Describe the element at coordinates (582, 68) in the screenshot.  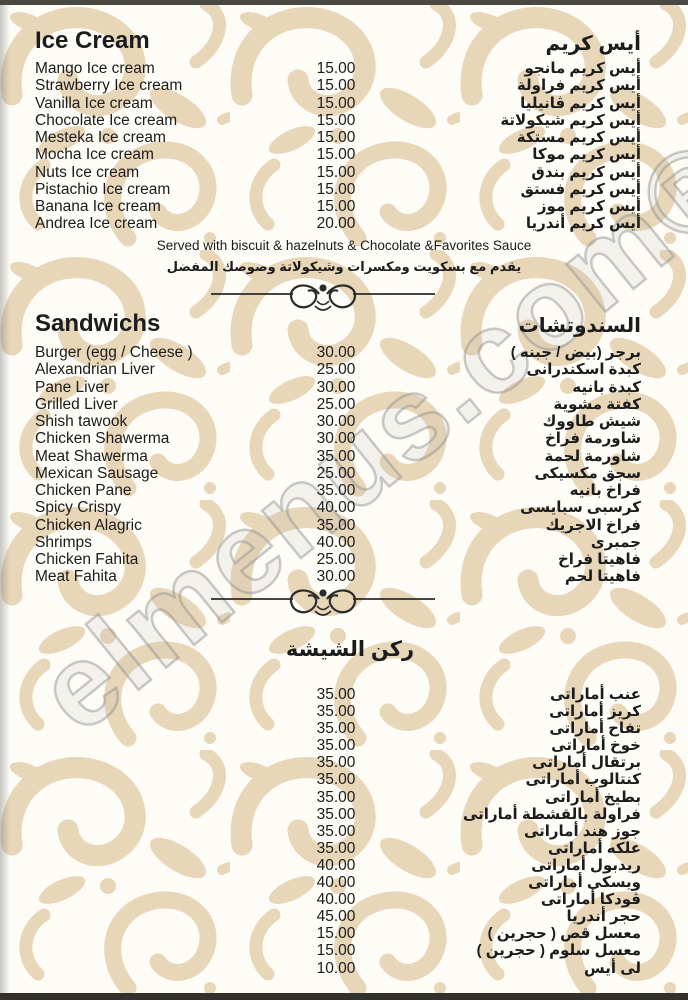
I see `item-name-ar: أيس كريم مانجو` at that location.